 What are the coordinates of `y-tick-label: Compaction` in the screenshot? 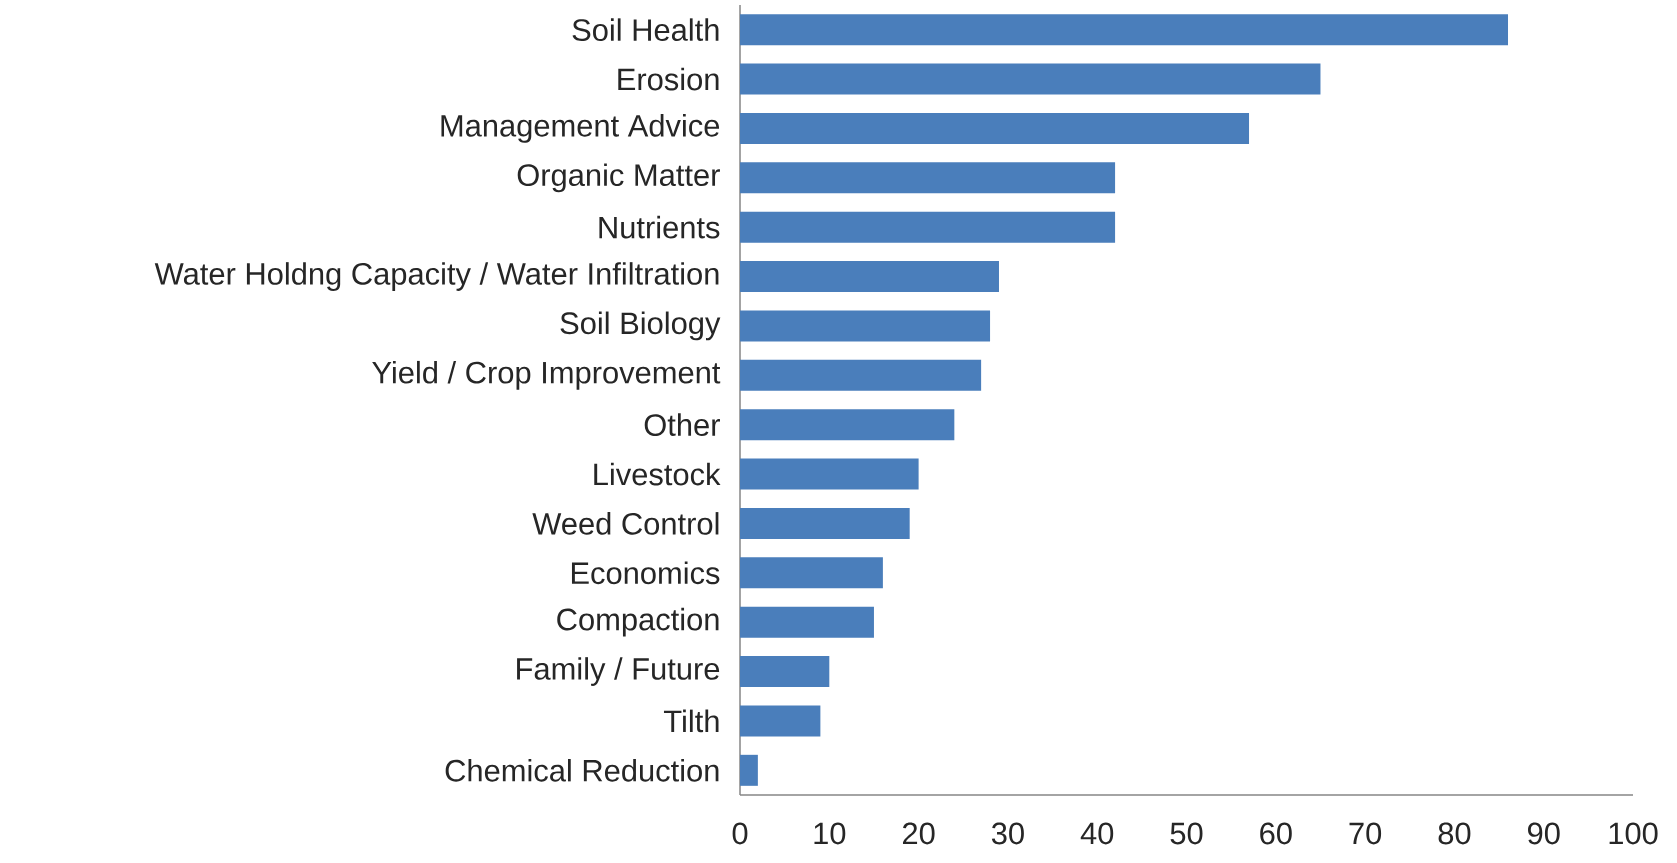 It's located at (638, 622).